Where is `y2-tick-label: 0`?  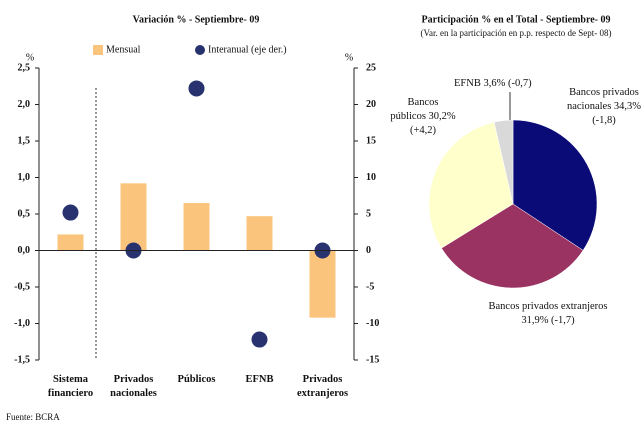
y2-tick-label: 0 is located at coordinates (368, 250).